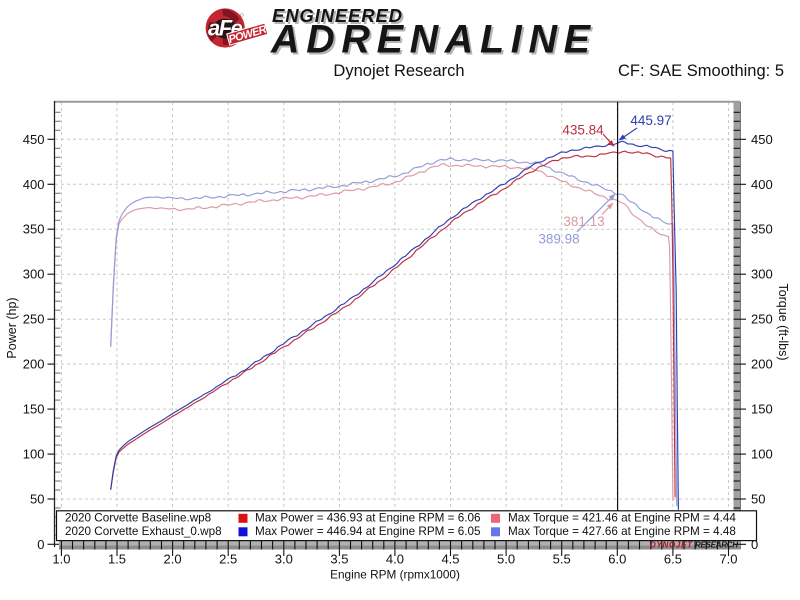 The image size is (800, 600). What do you see at coordinates (143, 531) in the screenshot?
I see `svg-text: 2020 Corvette Exhaust_0.wp8` at bounding box center [143, 531].